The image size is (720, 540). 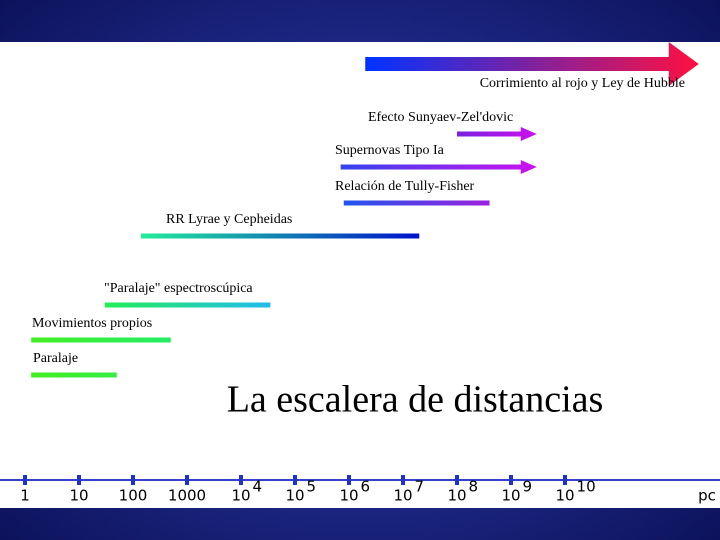 I want to click on range-label: Relación de Tully-Fisher, so click(x=405, y=186).